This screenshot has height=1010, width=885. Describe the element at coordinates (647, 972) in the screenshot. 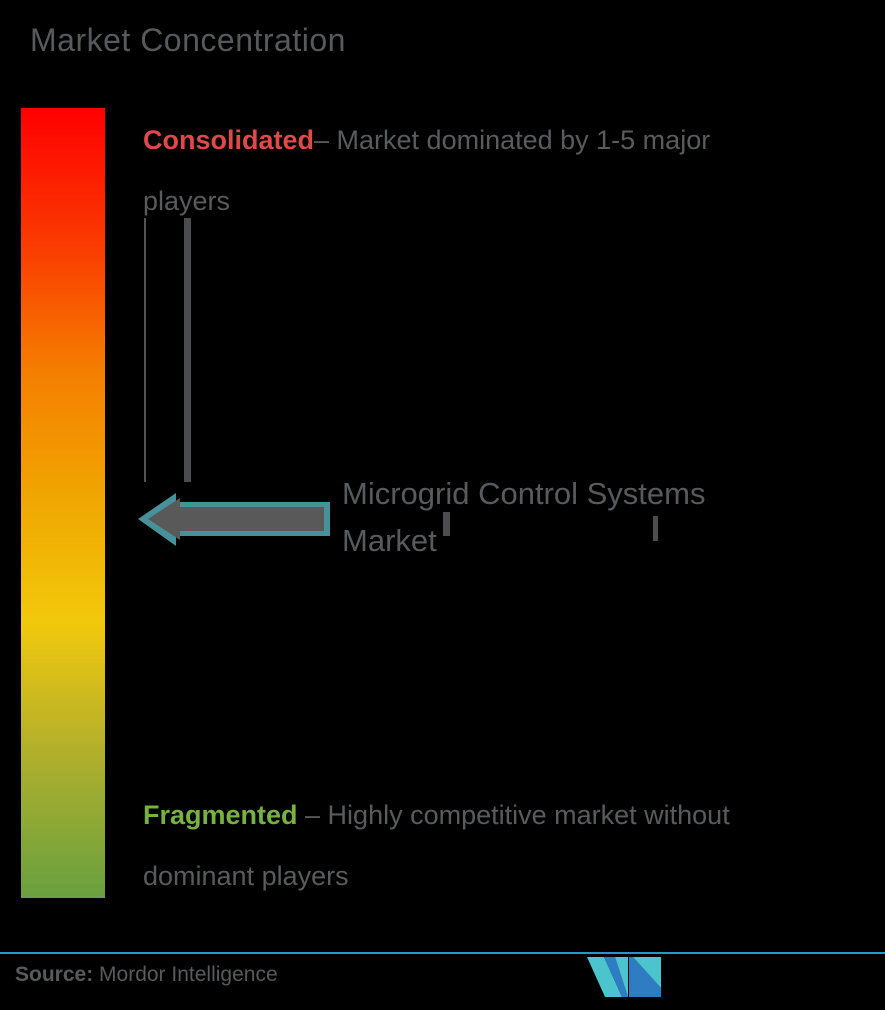

I see `logo-shape-teal-right` at that location.